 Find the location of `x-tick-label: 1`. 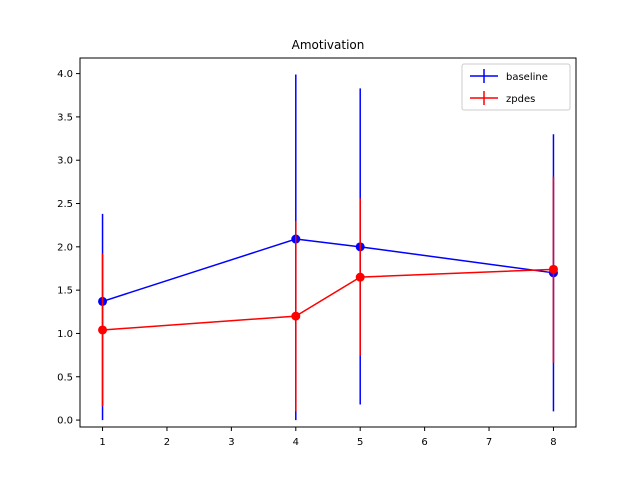

x-tick-label: 1 is located at coordinates (102, 442).